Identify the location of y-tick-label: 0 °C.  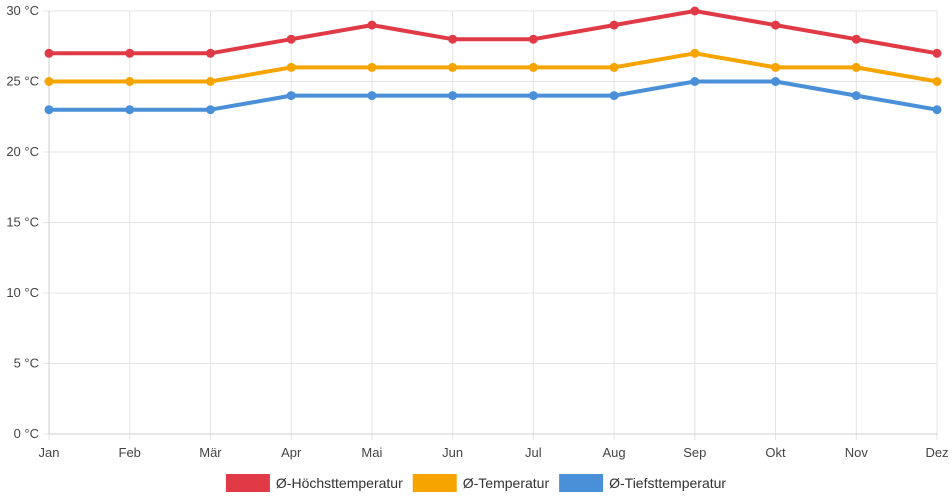
(26, 433).